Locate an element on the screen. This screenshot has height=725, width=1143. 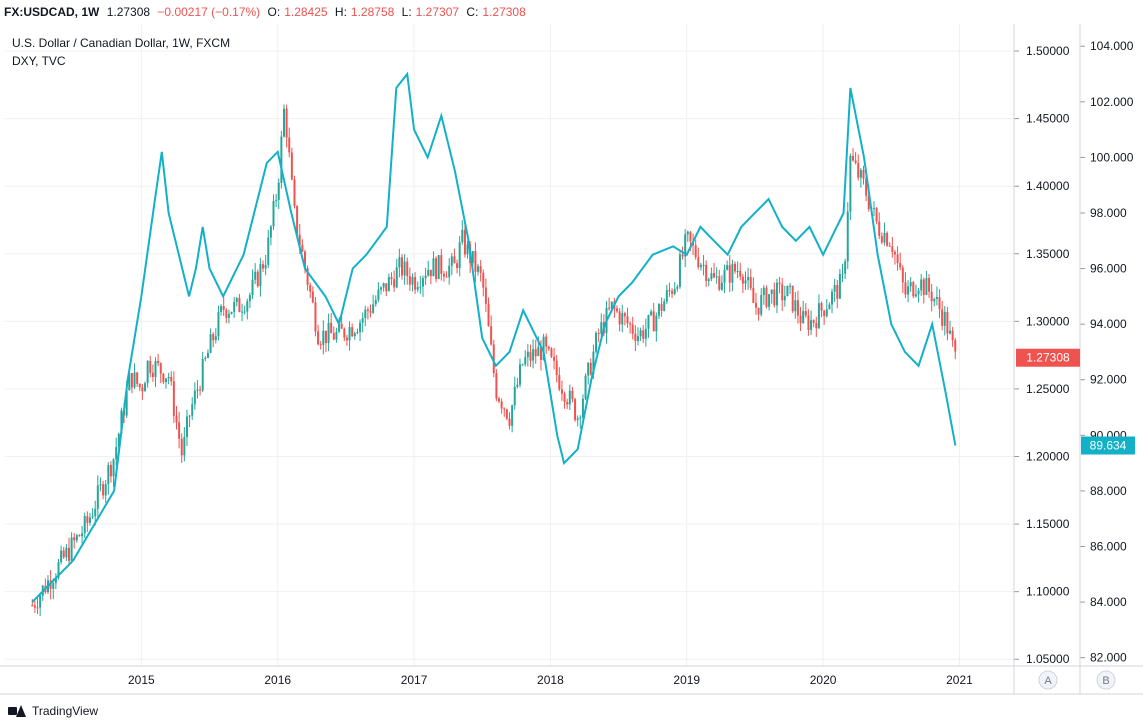
tradingview-brand: TradingView is located at coordinates (53, 711).